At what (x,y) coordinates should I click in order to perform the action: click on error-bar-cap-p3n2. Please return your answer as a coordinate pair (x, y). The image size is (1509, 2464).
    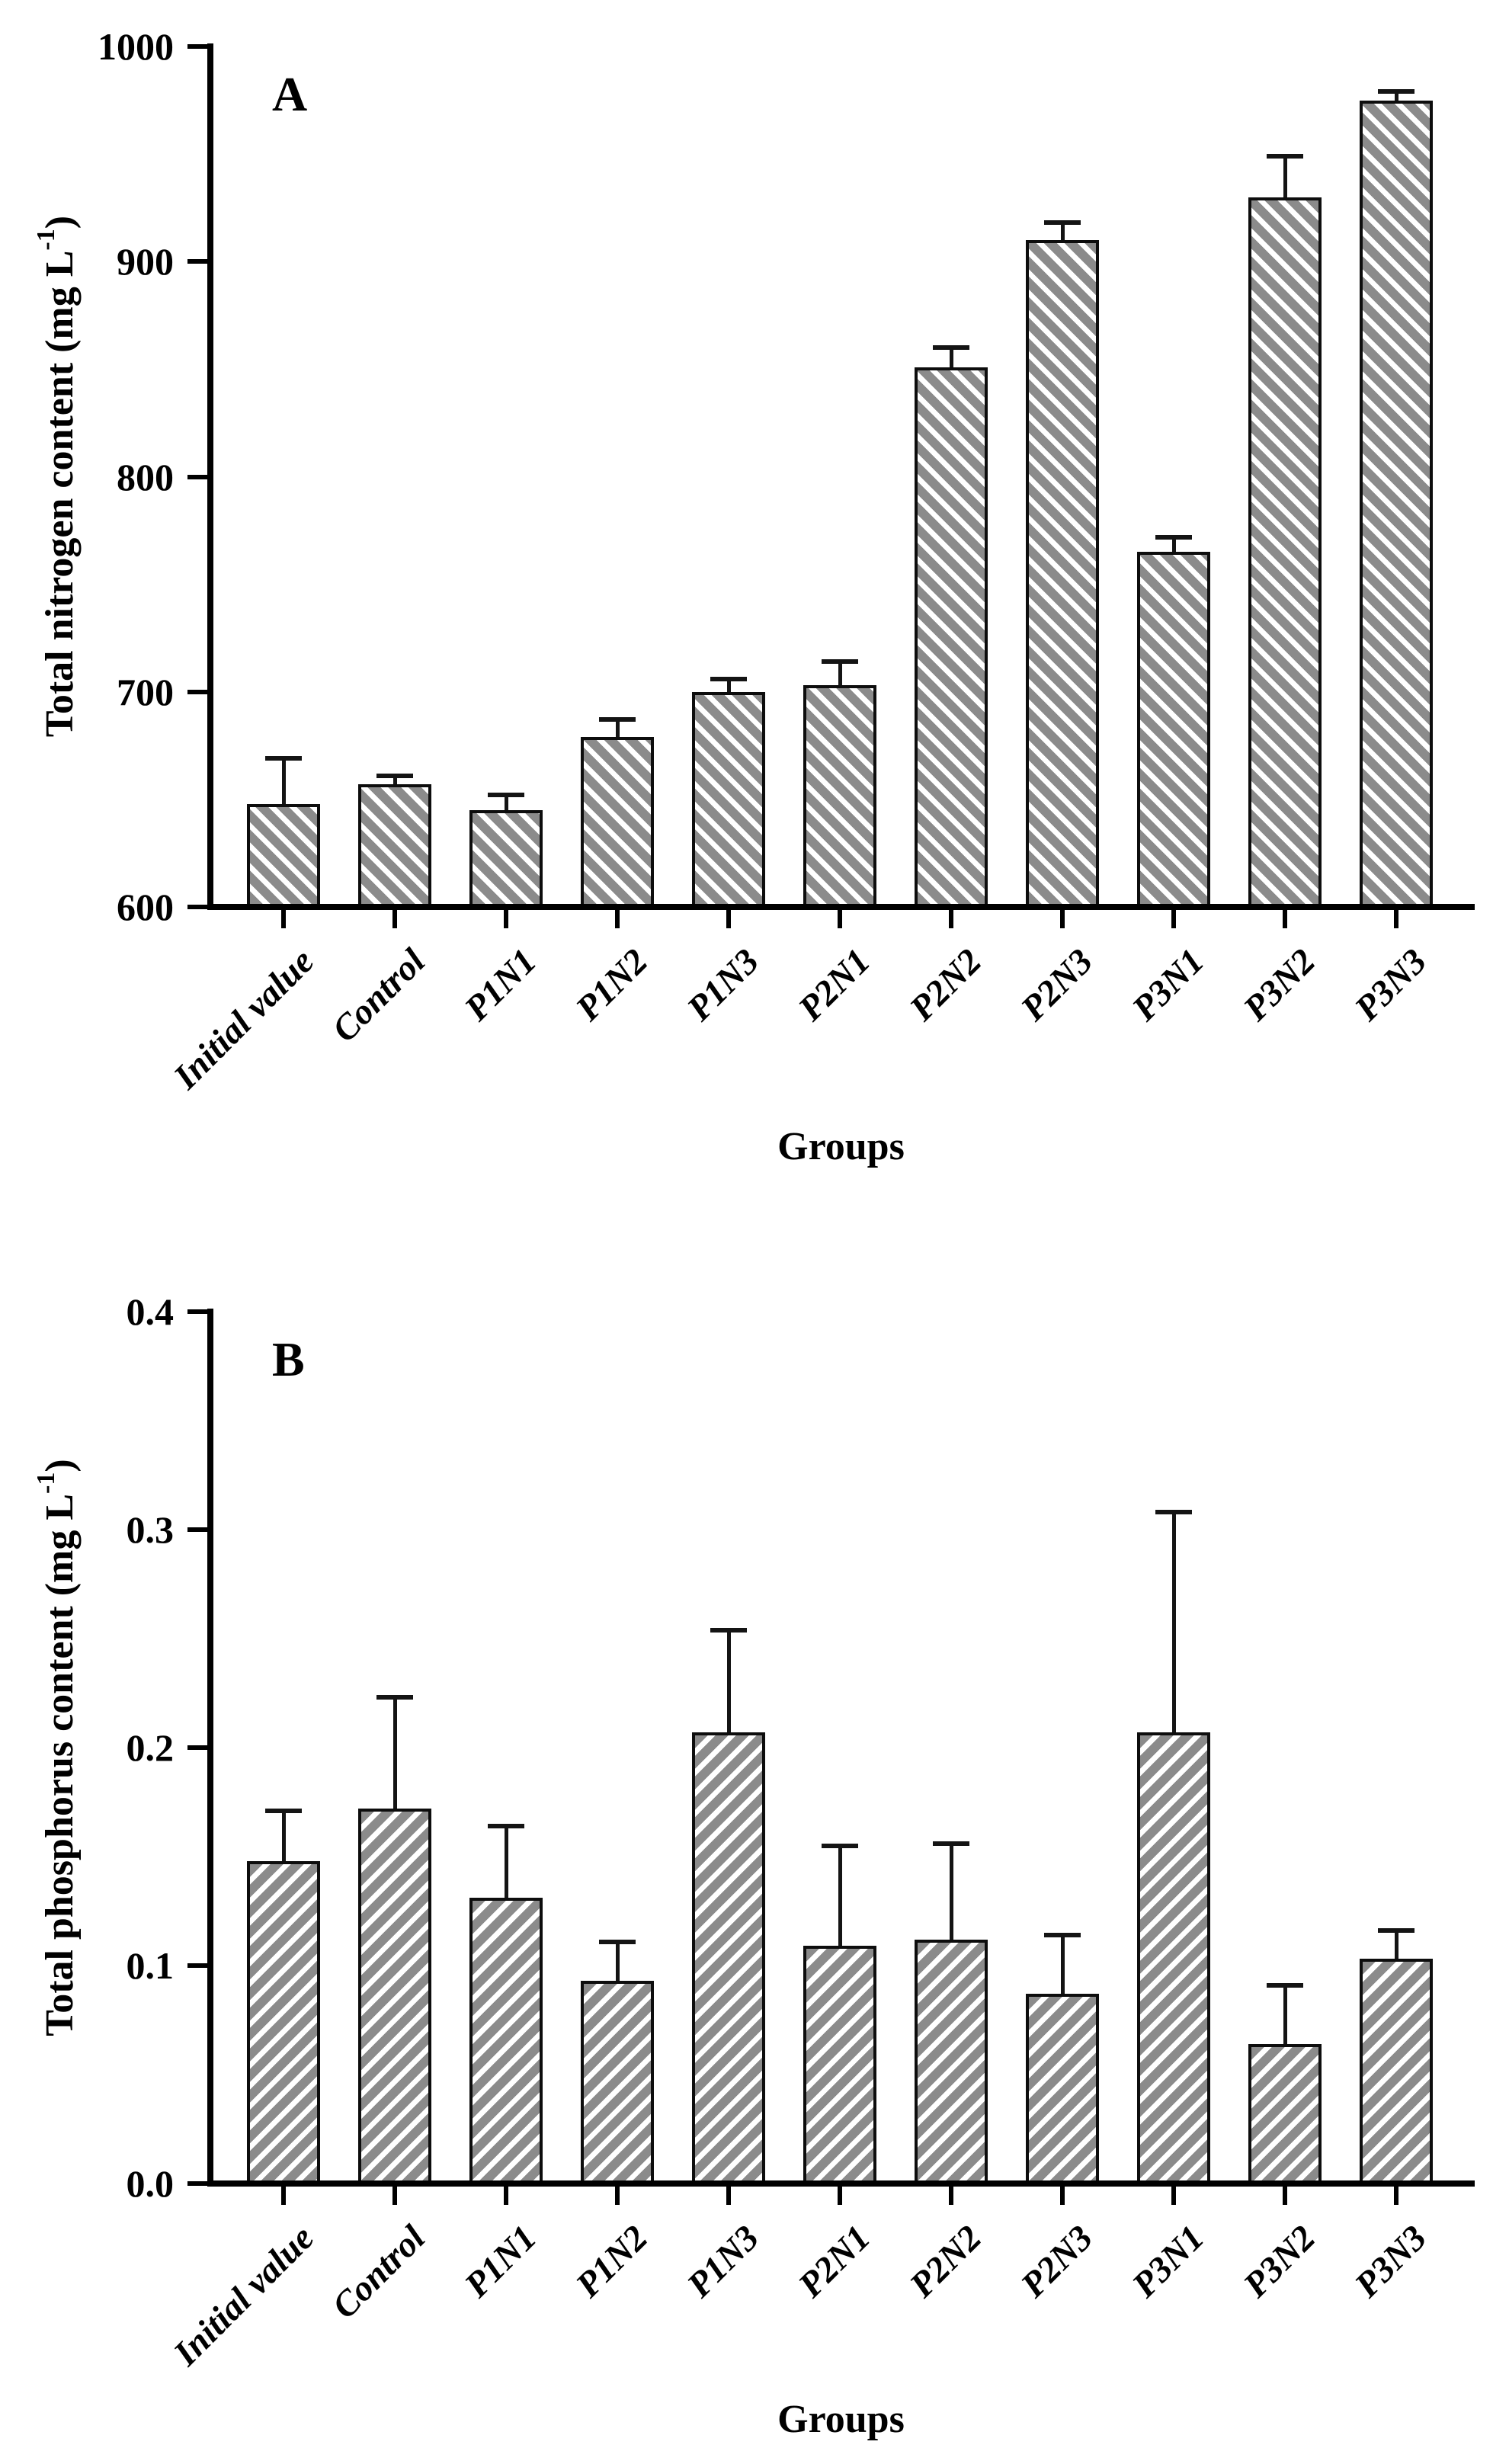
    Looking at the image, I should click on (1285, 1985).